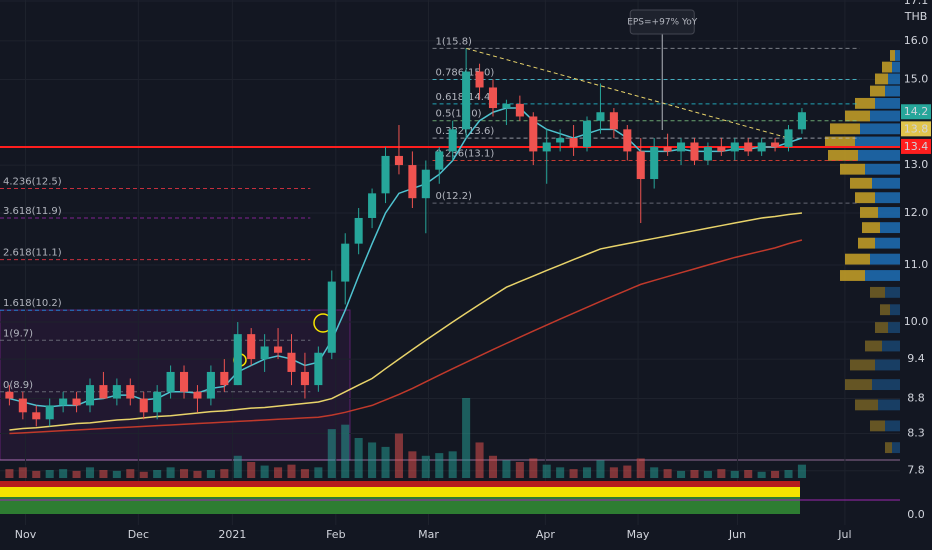 This screenshot has width=932, height=550. Describe the element at coordinates (916, 321) in the screenshot. I see `y-tick-label: 10.0` at that location.